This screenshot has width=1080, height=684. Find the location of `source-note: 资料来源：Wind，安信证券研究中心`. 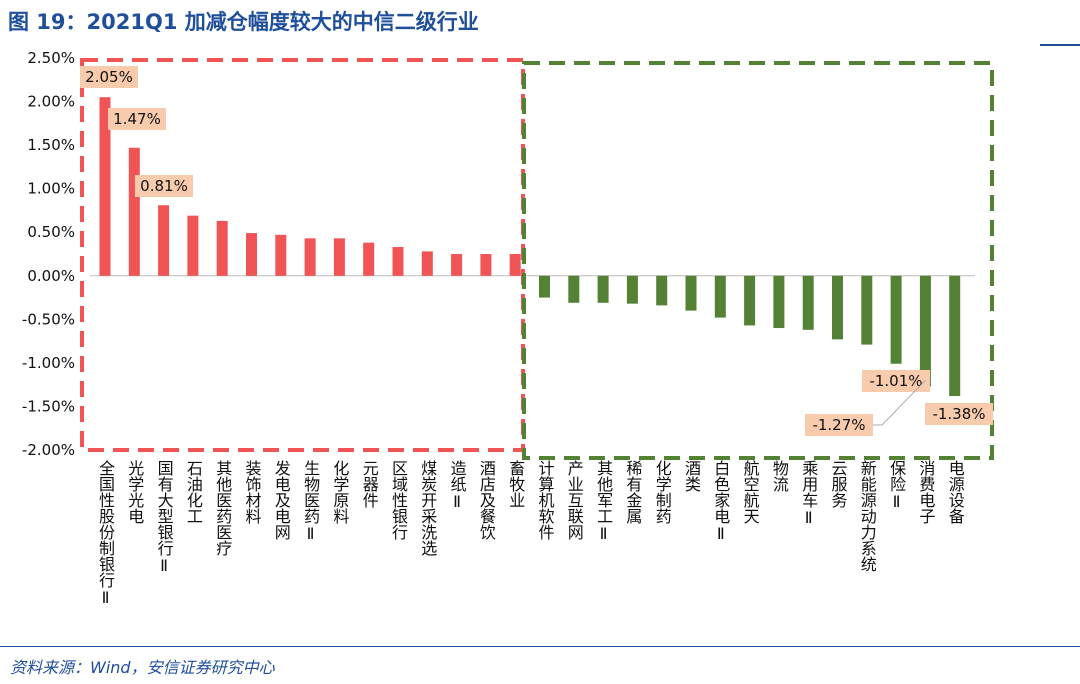

source-note: 资料来源：Wind，安信证券研究中心 is located at coordinates (142, 667).